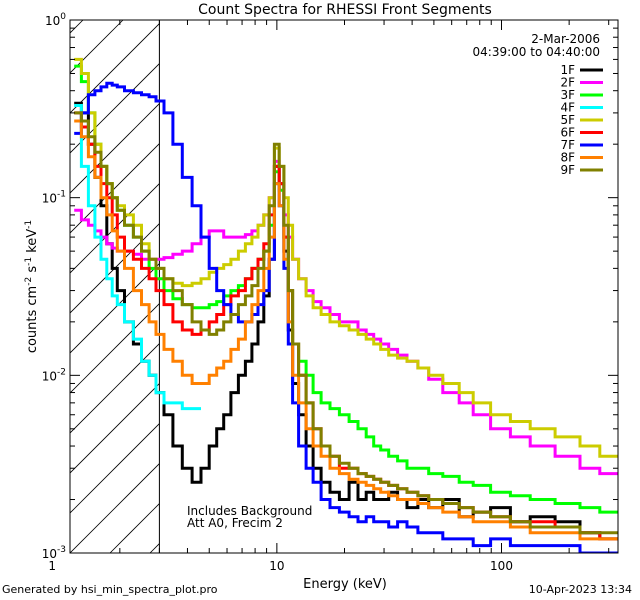 The width and height of the screenshot is (640, 600). I want to click on legend-label-9f: 9F, so click(567, 170).